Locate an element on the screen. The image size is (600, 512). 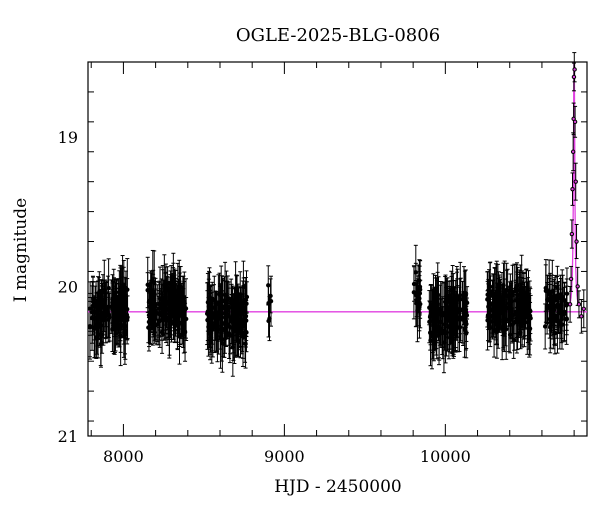
x-tick-labels: 8000 9000 10000 is located at coordinates (287, 456).